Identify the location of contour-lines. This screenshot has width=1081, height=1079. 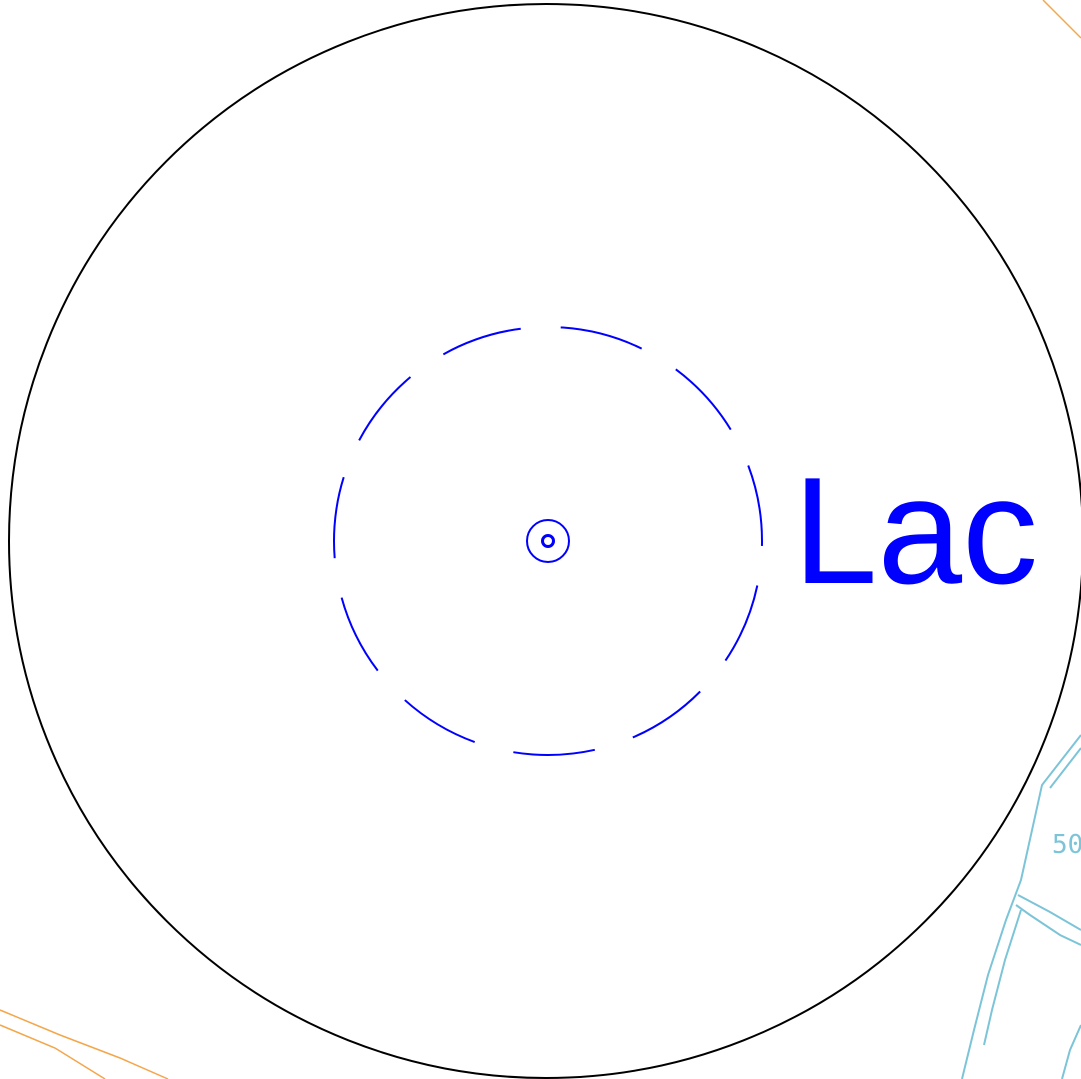
(1021, 906).